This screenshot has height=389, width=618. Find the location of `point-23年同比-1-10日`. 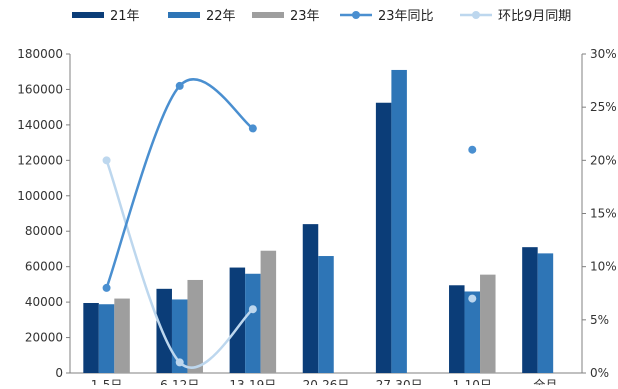

point-23年同比-1-10日 is located at coordinates (472, 149).